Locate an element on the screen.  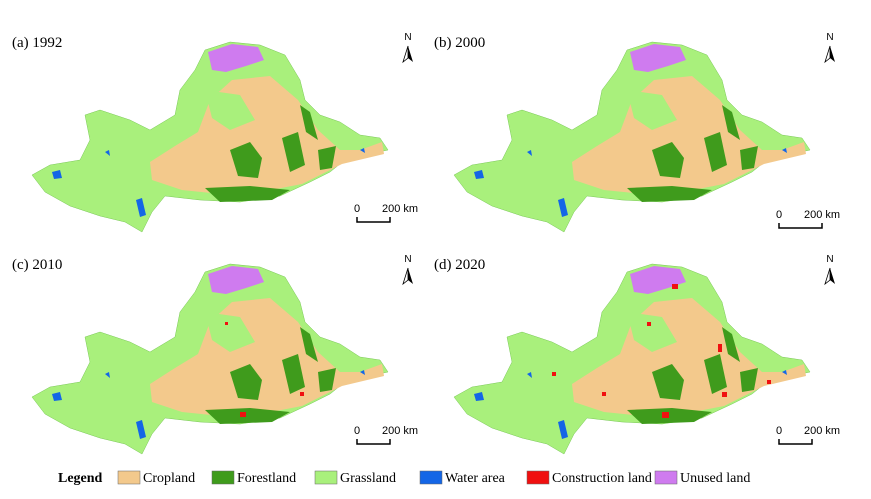
panel-label: (a) 1992 is located at coordinates (37, 43).